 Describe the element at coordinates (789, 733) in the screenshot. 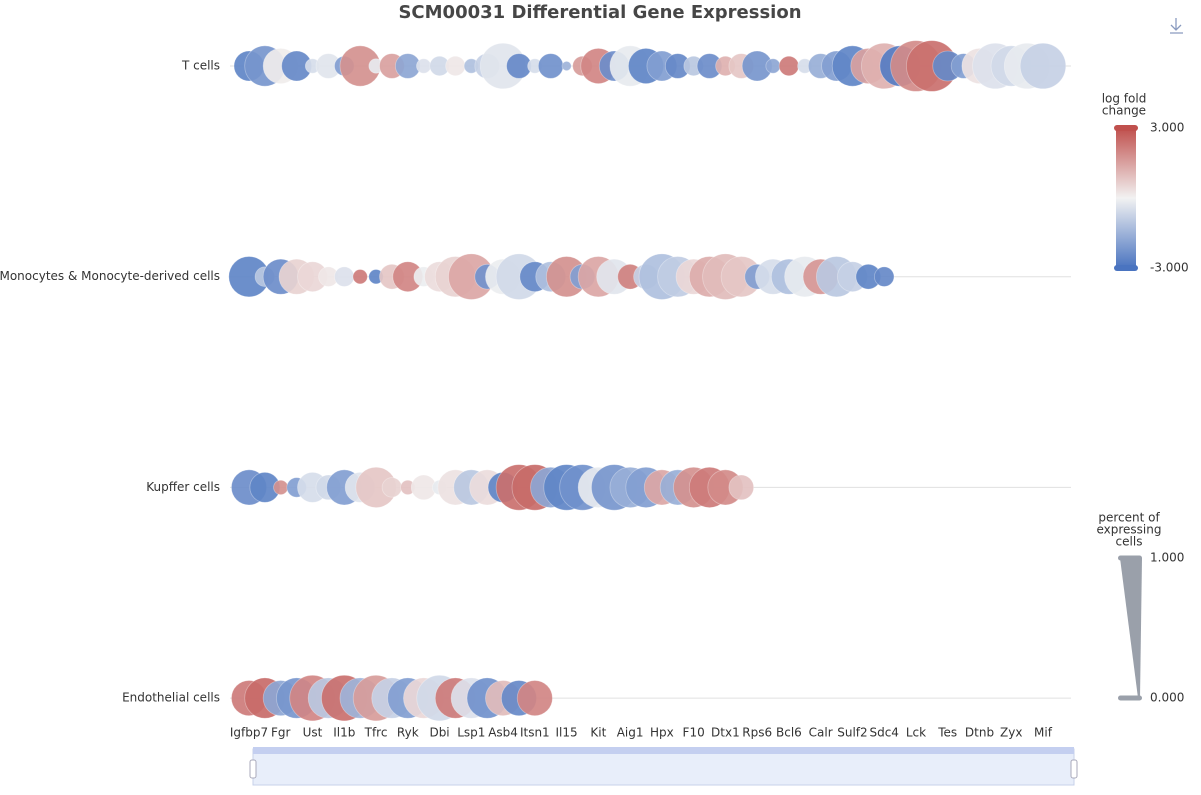

I see `x-tick-label: Bcl6` at that location.